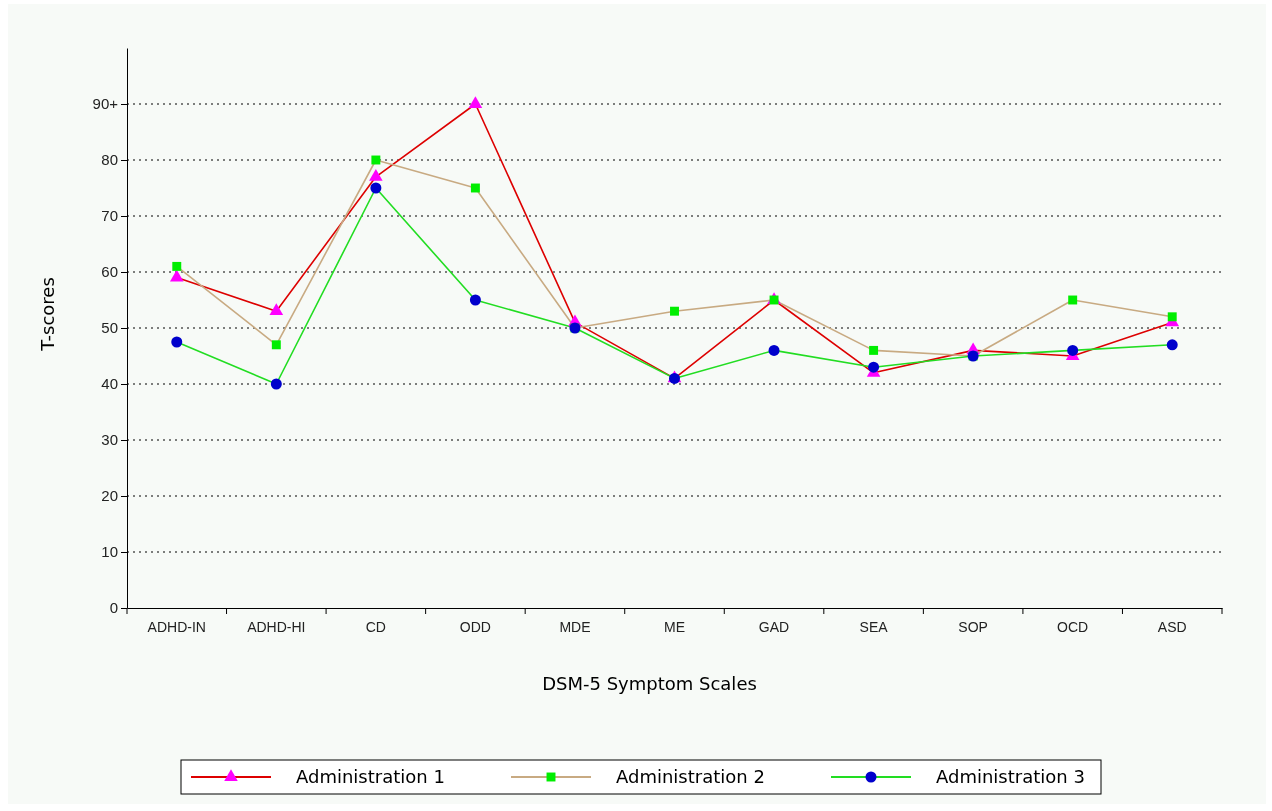  Describe the element at coordinates (47, 314) in the screenshot. I see `y-axis-title: T-scores` at that location.